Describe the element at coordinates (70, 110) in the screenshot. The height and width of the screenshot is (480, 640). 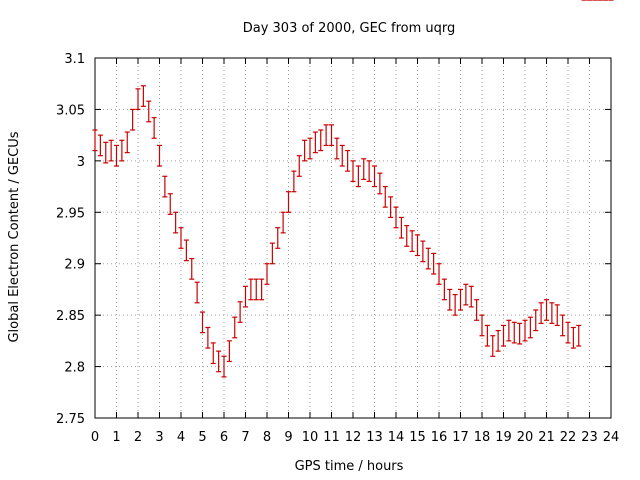
I see `y-tick-label: 3.05` at that location.